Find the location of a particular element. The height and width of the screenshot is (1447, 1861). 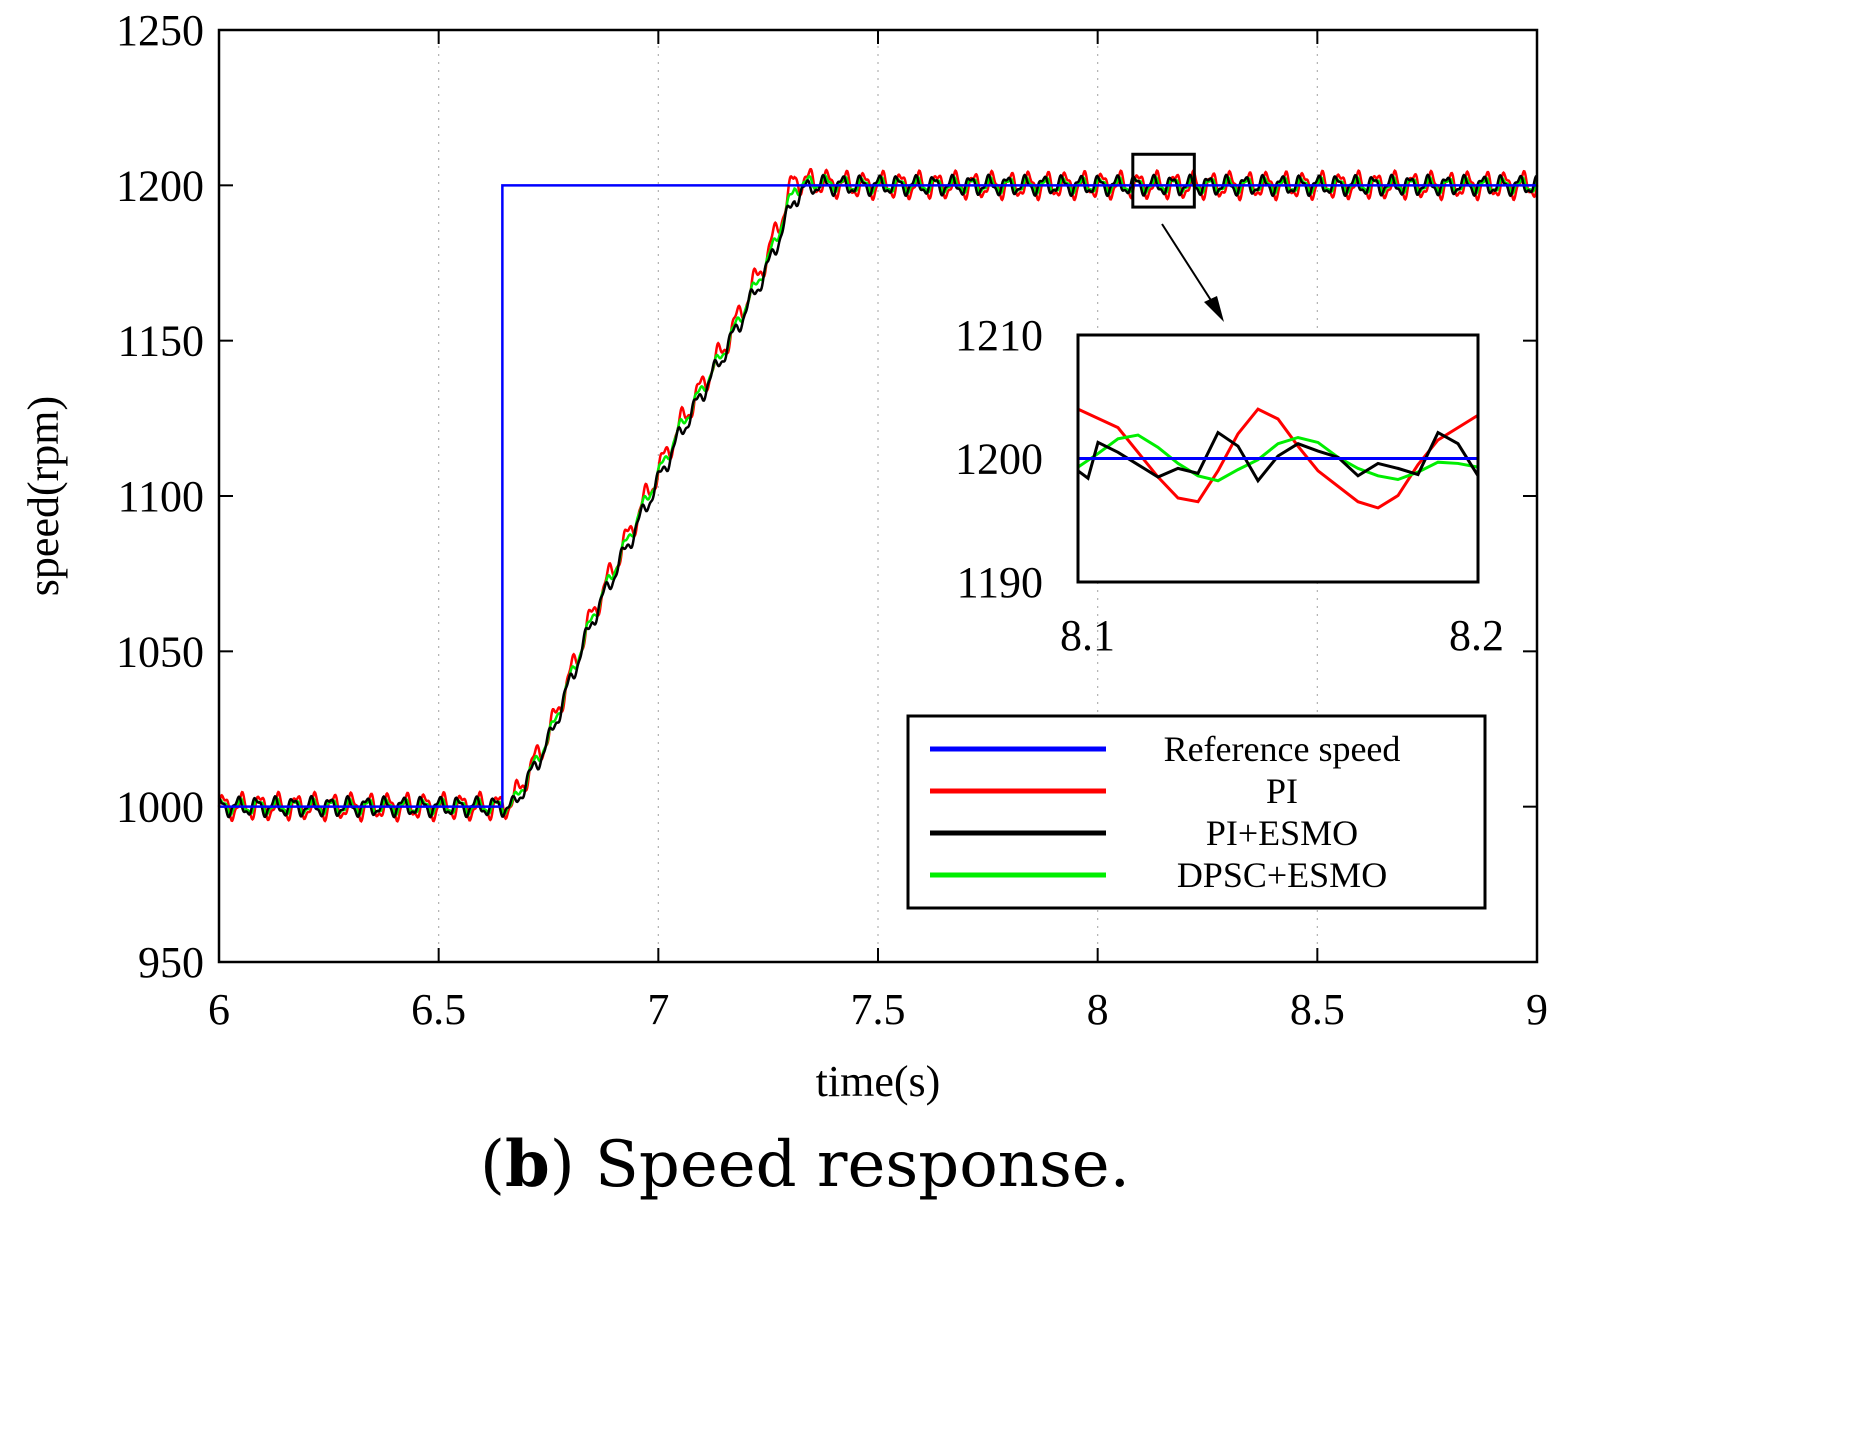

inset-series-dpsc-esmo is located at coordinates (1278, 458).